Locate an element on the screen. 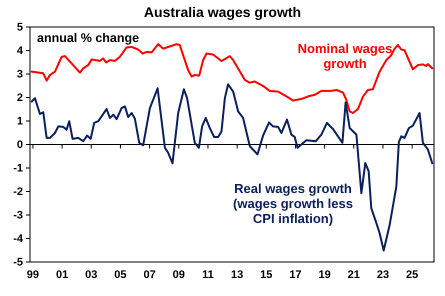 The height and width of the screenshot is (296, 445). x-tick-label: 19 is located at coordinates (324, 274).